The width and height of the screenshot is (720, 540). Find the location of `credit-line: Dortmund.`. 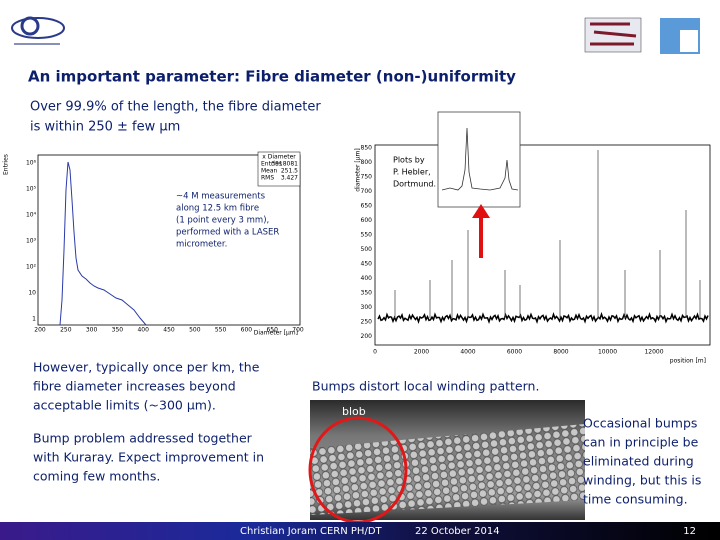

credit-line: Dortmund. is located at coordinates (414, 184).